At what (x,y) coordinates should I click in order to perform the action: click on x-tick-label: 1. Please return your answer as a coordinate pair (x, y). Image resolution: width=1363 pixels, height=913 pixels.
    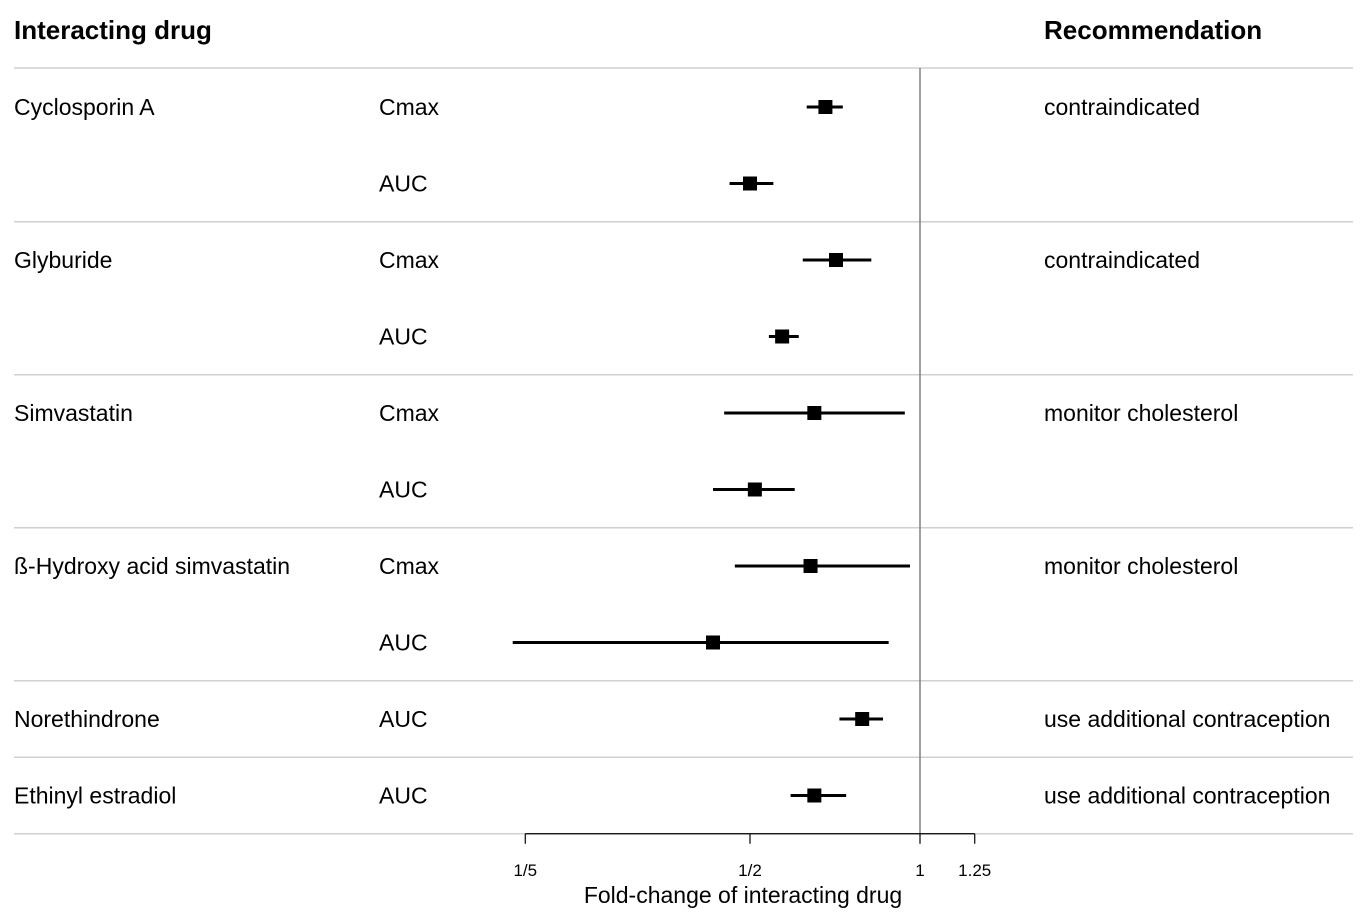
    Looking at the image, I should click on (919, 870).